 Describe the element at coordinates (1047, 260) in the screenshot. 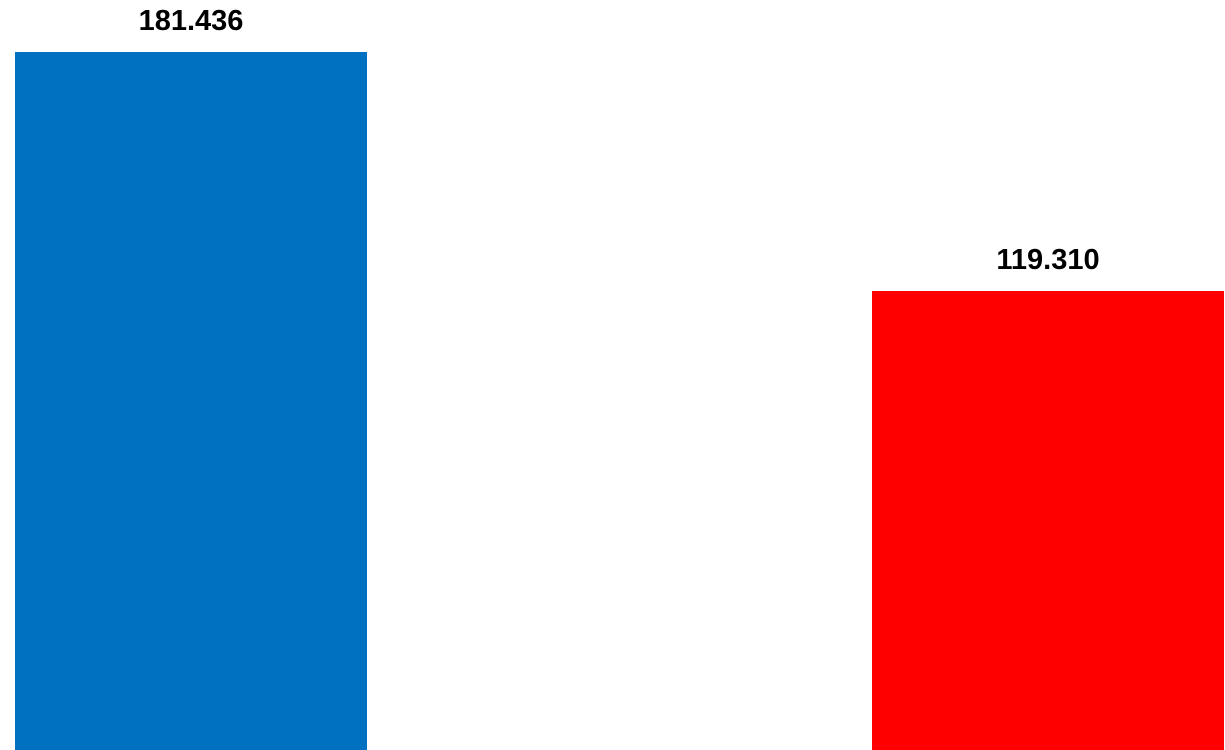

I see `data-label-2: 119.310` at that location.